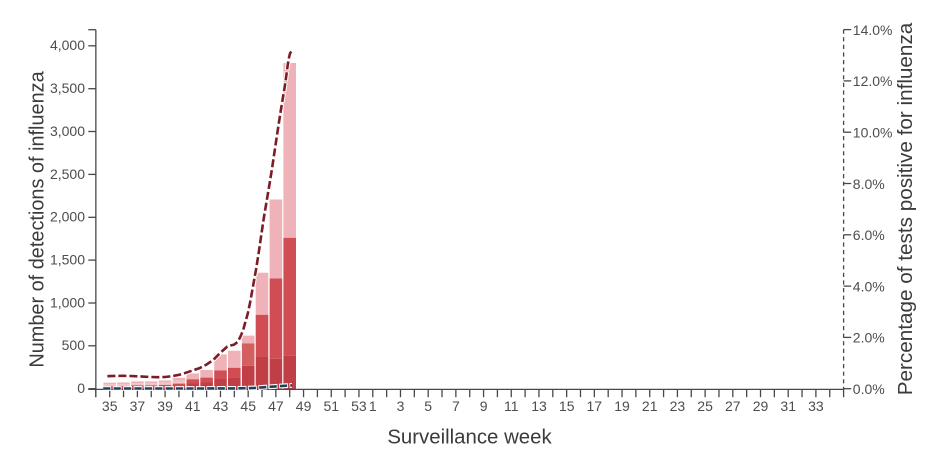 The width and height of the screenshot is (938, 469). Describe the element at coordinates (67, 260) in the screenshot. I see `svg-text: 1,500` at that location.